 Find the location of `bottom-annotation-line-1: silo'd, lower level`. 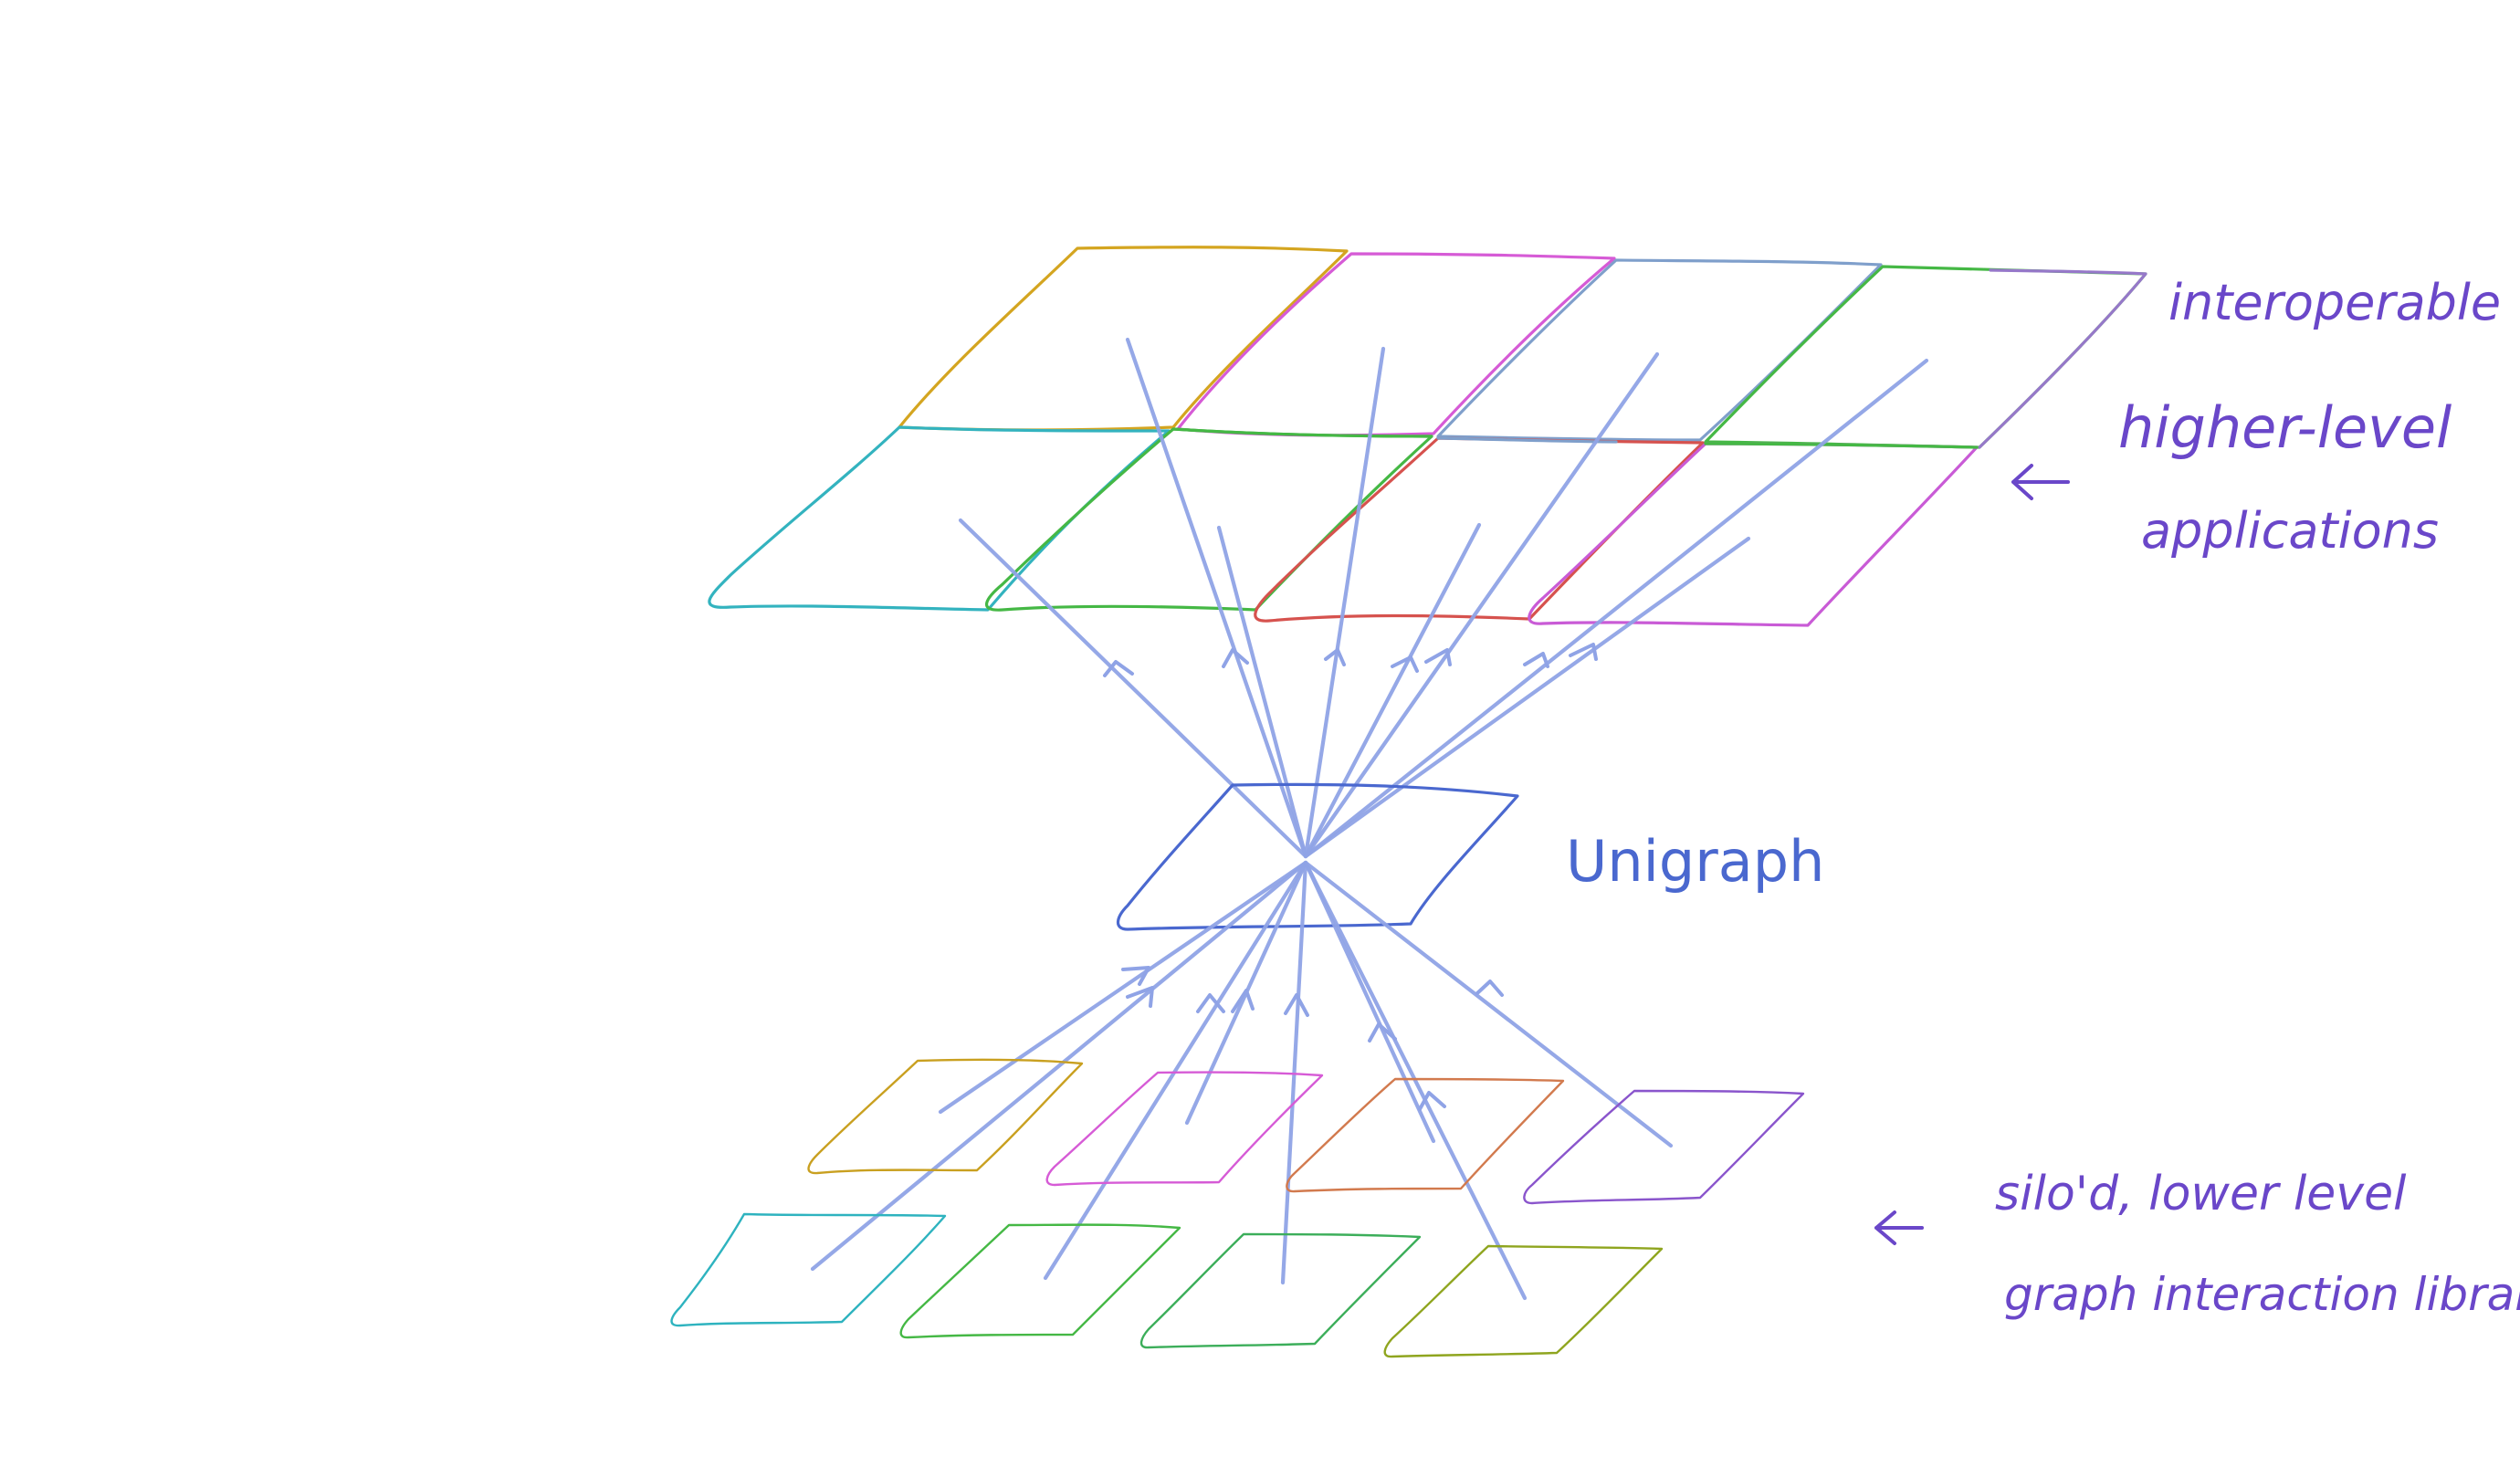

bottom-annotation-line-1: silo'd, lower level is located at coordinates (2201, 1194).